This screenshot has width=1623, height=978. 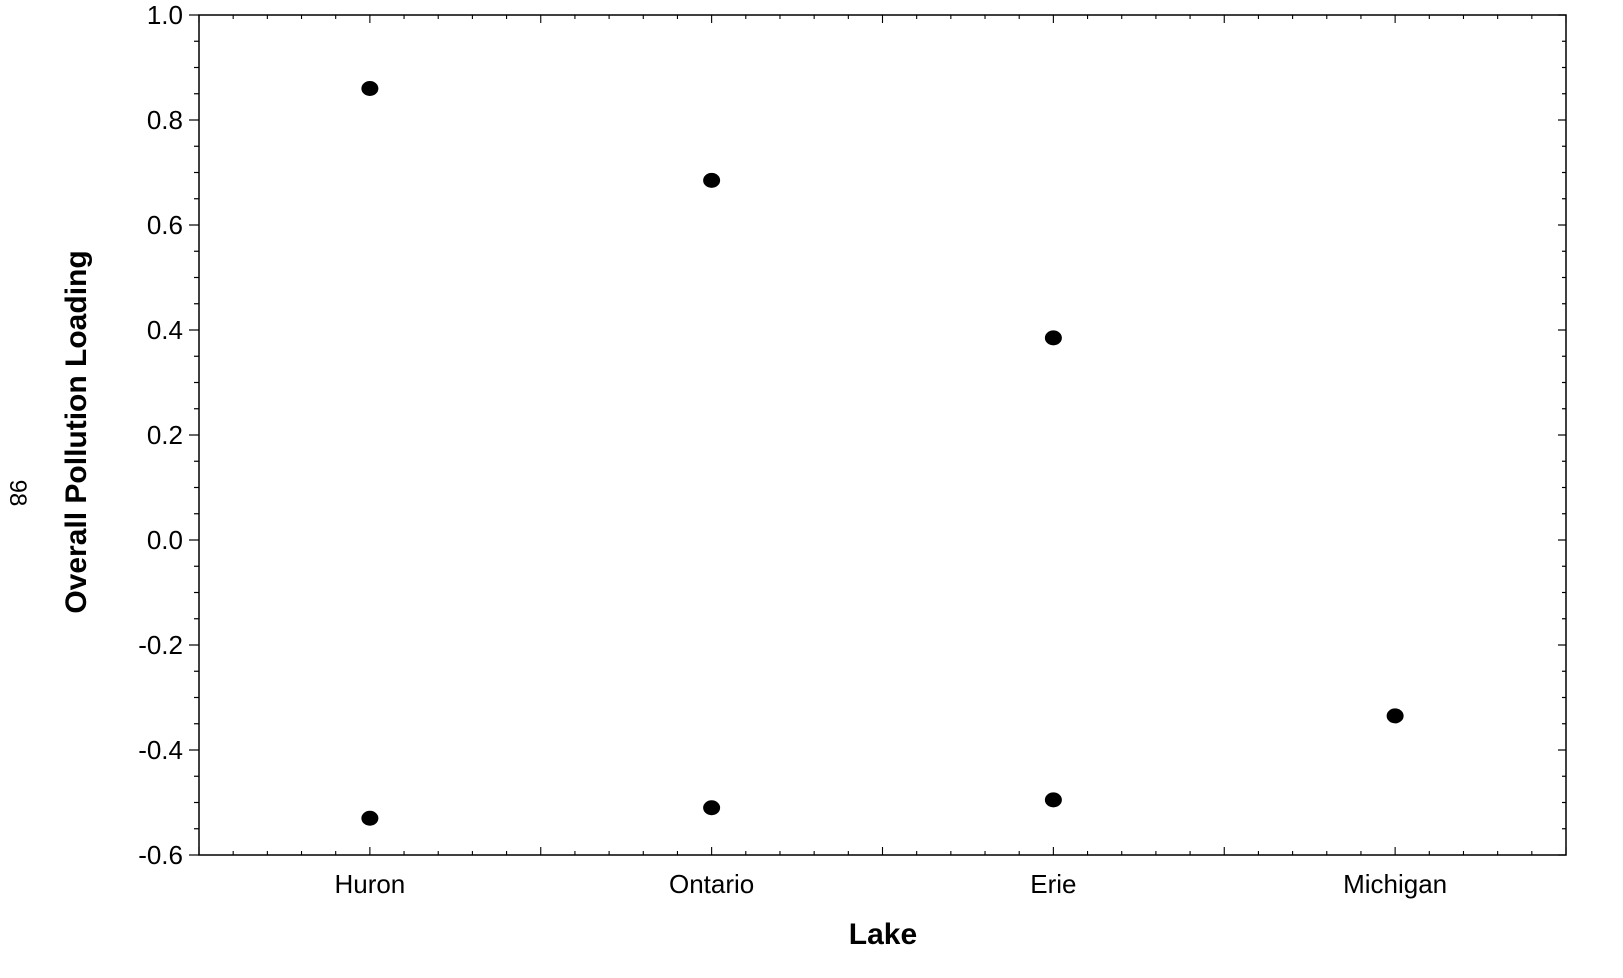 I want to click on y-tick-label: 0.4, so click(x=165, y=330).